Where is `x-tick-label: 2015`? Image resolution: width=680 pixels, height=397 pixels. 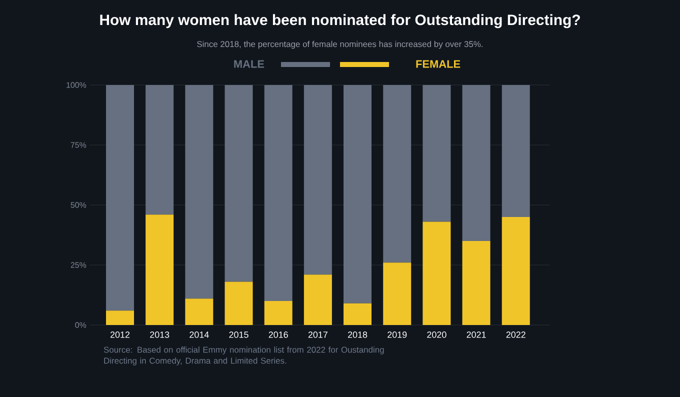
x-tick-label: 2015 is located at coordinates (238, 335).